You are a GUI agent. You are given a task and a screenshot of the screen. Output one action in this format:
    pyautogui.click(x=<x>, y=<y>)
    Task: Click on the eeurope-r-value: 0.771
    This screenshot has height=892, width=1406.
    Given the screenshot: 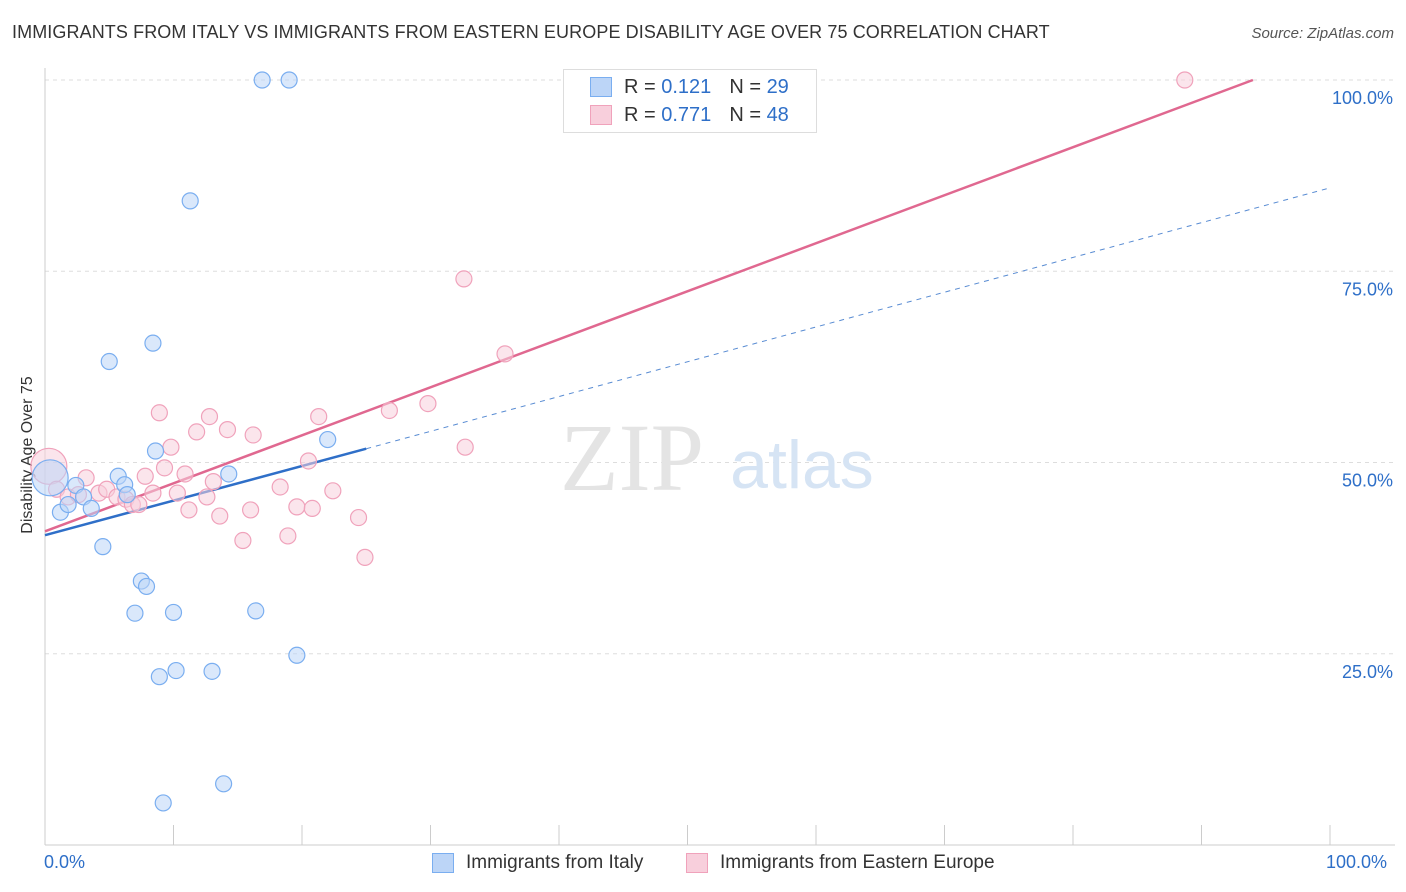 What is the action you would take?
    pyautogui.click(x=686, y=114)
    